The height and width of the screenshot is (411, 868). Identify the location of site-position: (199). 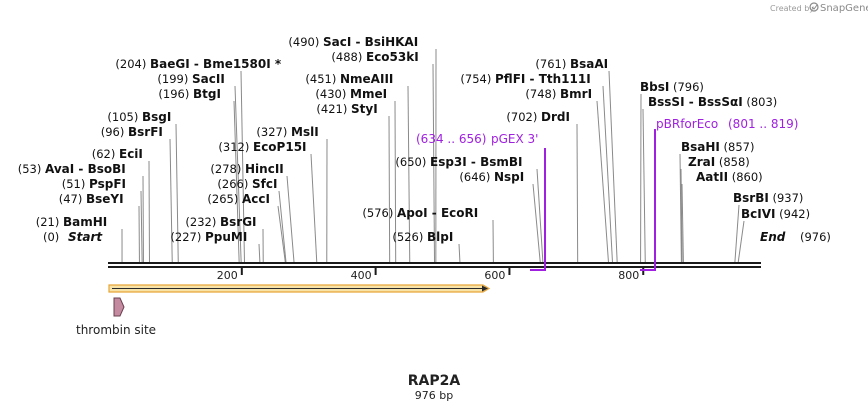
(174, 79).